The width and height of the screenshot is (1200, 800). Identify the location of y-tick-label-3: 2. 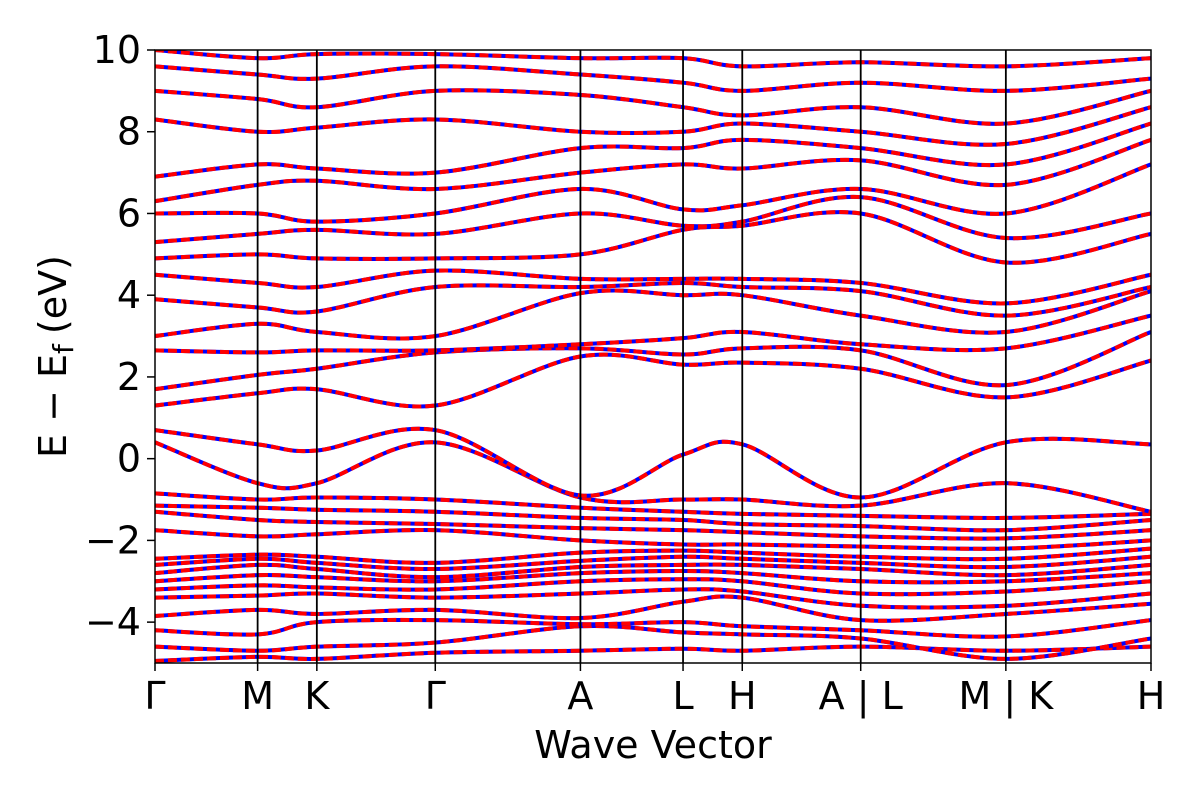
(129, 377).